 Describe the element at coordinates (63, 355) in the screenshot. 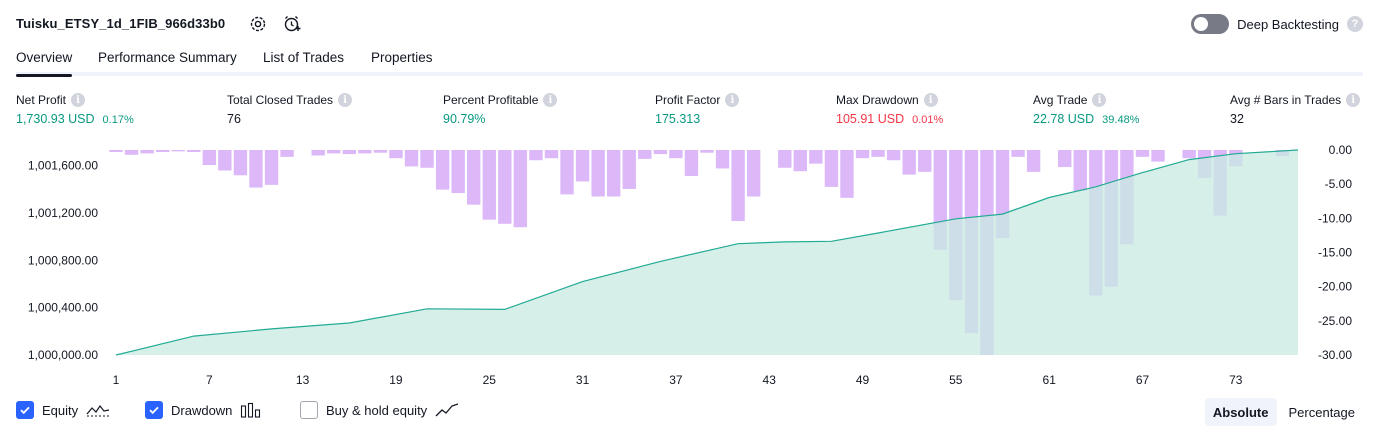

I see `y-left-tick-label: 1,000,000.00` at that location.